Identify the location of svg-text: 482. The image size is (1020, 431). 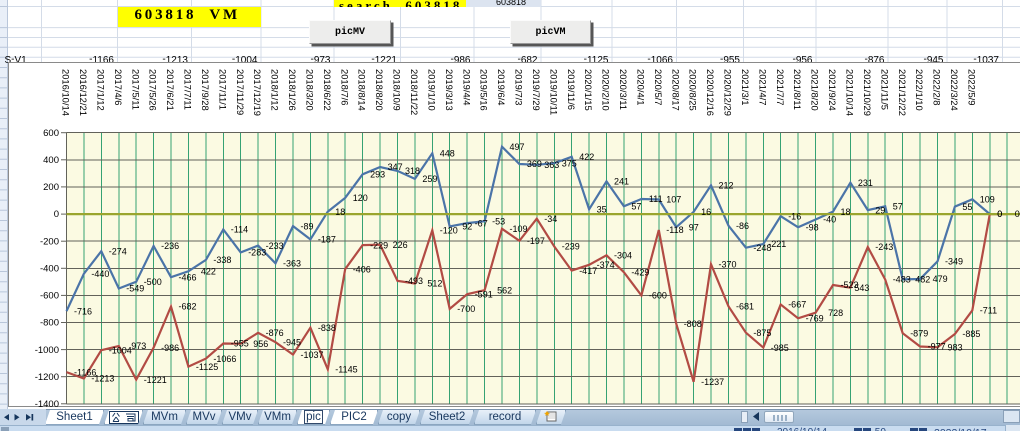
(922, 280).